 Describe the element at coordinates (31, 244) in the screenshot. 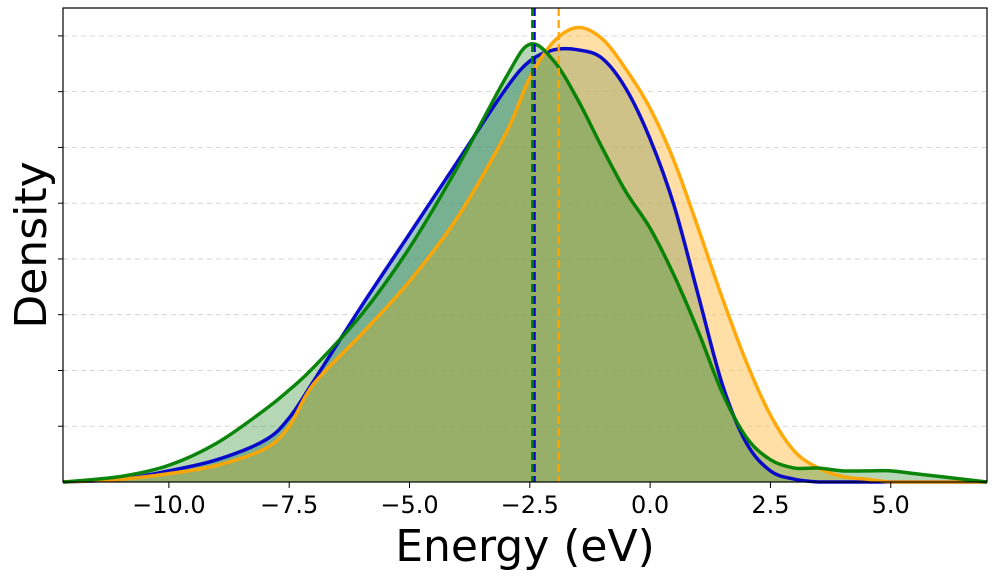

I see `y-axis-label: Density` at that location.